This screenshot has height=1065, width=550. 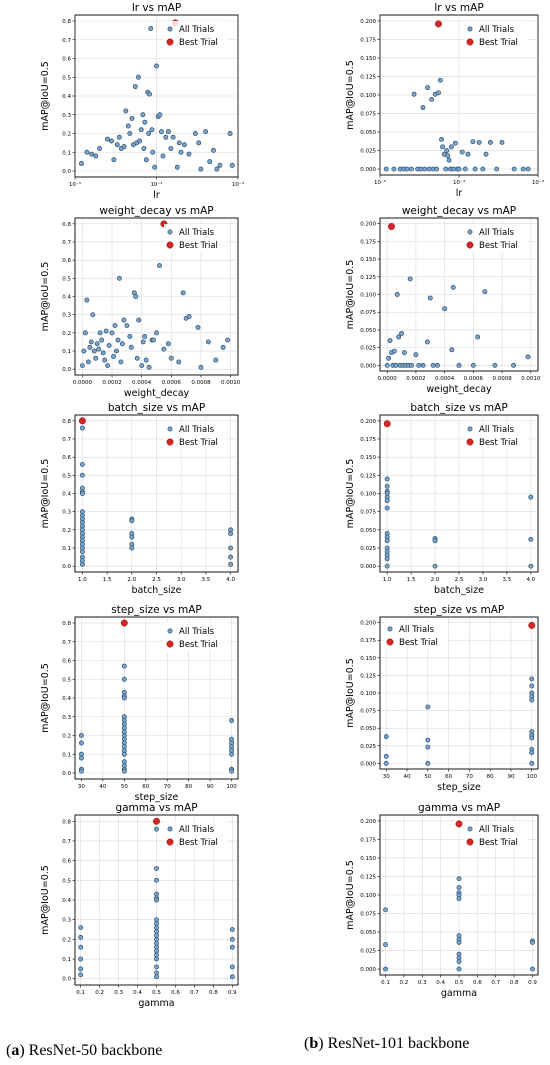 I want to click on y-tick-label: 0.7, so click(x=66, y=440).